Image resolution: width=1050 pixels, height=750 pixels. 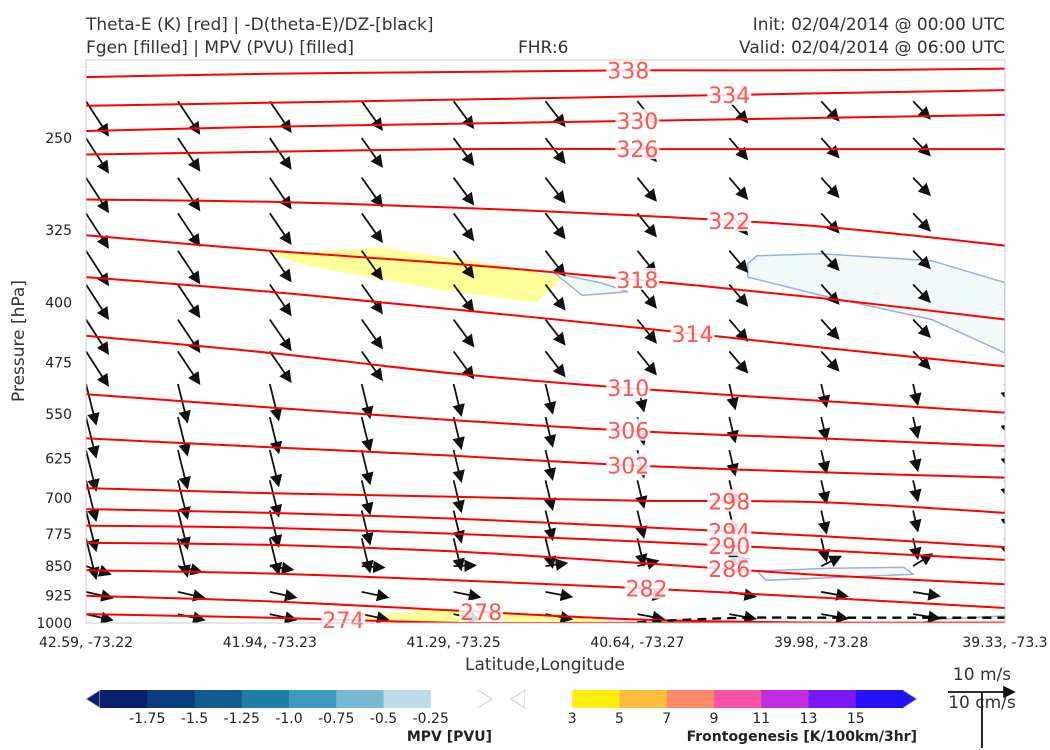 I want to click on mpv-colorbar-label: -1.75, so click(x=147, y=719).